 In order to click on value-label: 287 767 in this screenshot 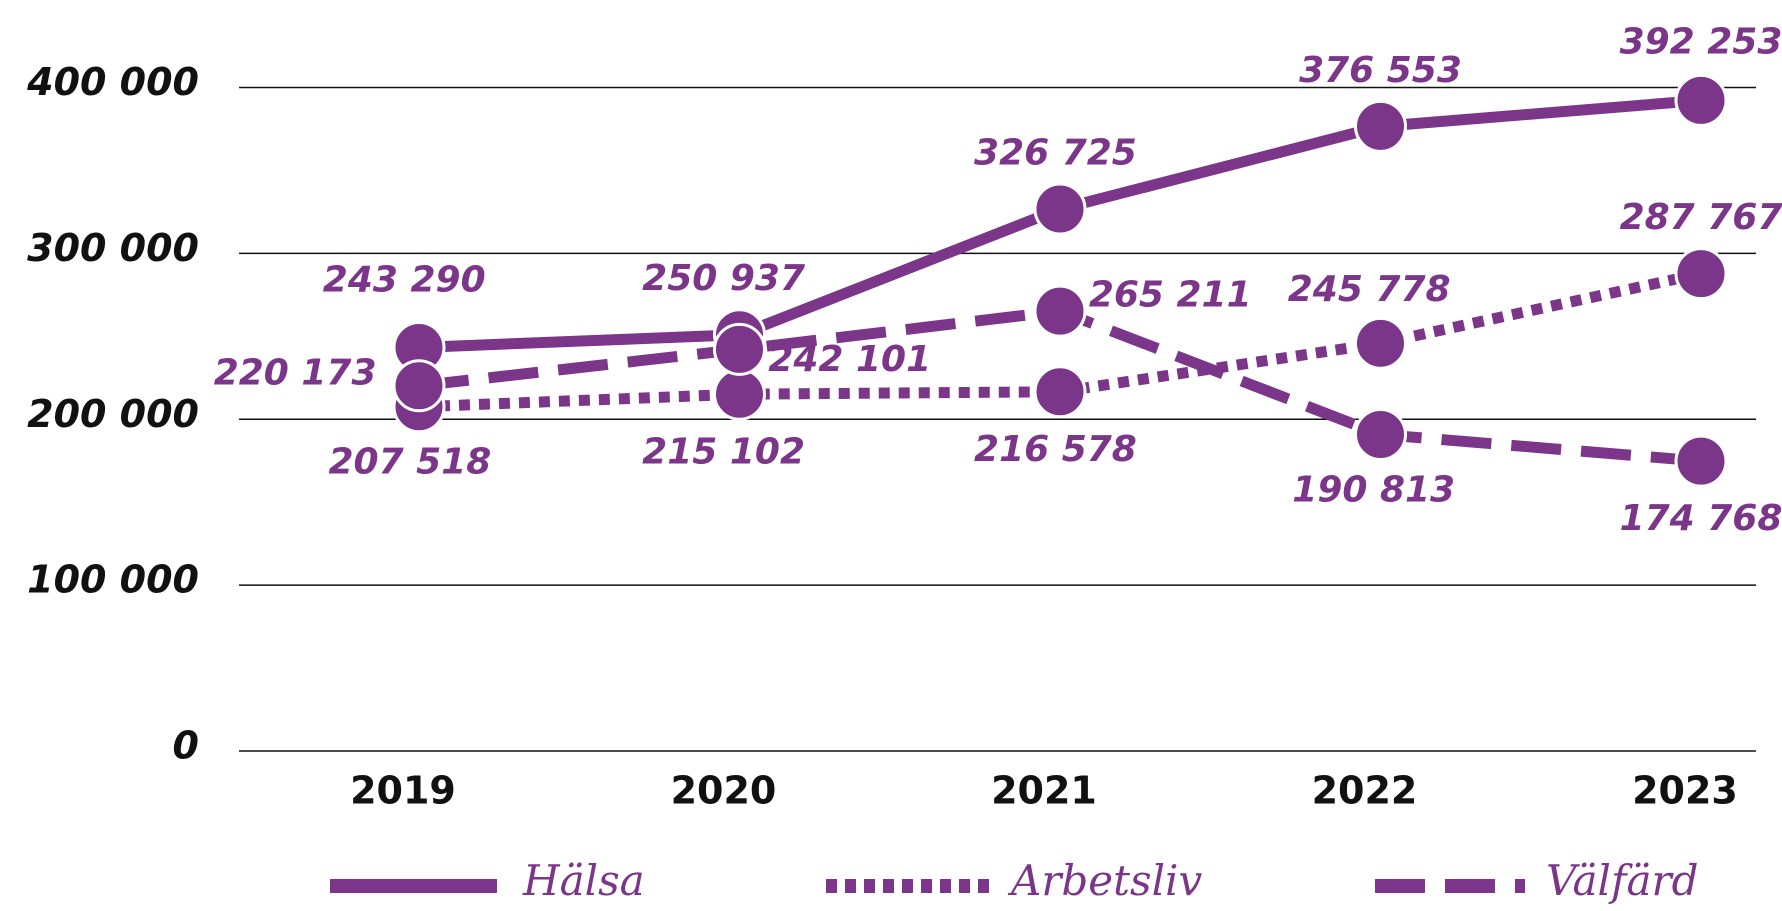, I will do `click(1701, 217)`.